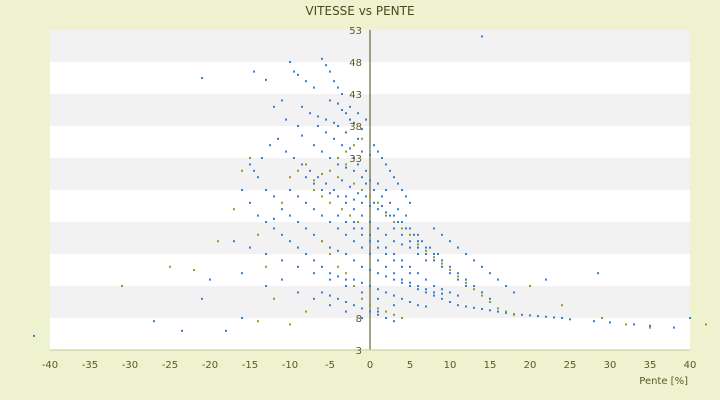 This screenshot has width=720, height=400. Describe the element at coordinates (330, 365) in the screenshot. I see `x-tick-label: -5` at that location.